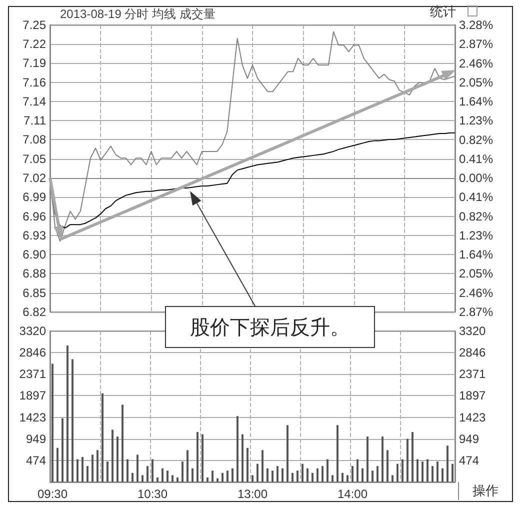  Describe the element at coordinates (36, 460) in the screenshot. I see `y-tick-label: 474` at that location.